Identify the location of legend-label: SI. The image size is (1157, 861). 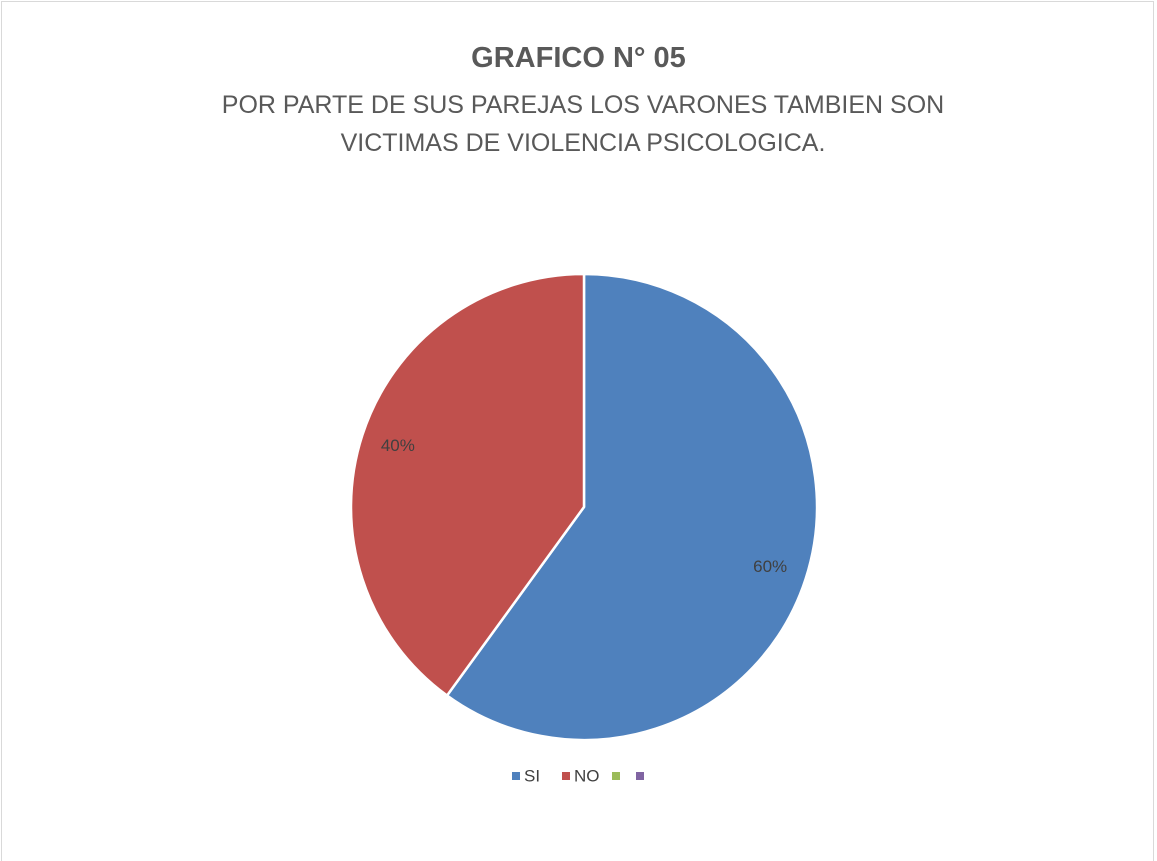
(532, 775).